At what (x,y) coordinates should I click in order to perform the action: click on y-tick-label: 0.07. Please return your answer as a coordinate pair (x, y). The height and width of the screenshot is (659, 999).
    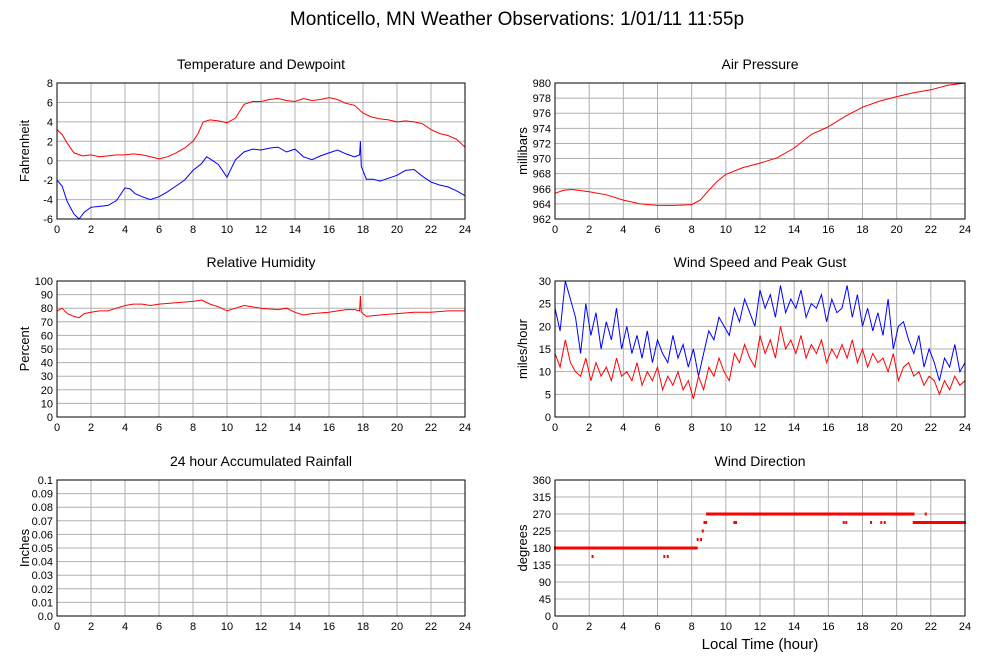
    Looking at the image, I should click on (42, 522).